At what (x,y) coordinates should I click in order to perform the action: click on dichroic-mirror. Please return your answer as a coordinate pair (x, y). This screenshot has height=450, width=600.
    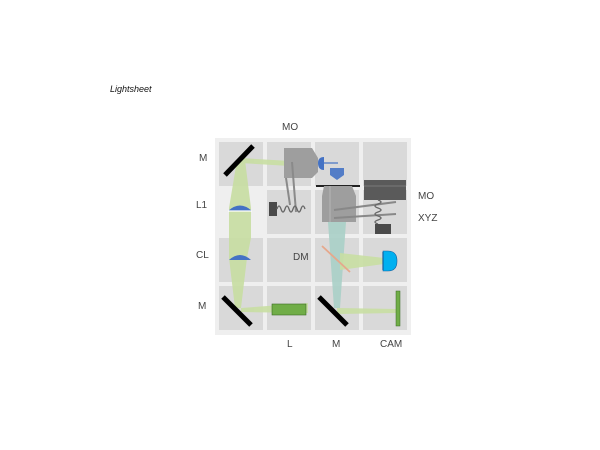
    Looking at the image, I should click on (336, 259).